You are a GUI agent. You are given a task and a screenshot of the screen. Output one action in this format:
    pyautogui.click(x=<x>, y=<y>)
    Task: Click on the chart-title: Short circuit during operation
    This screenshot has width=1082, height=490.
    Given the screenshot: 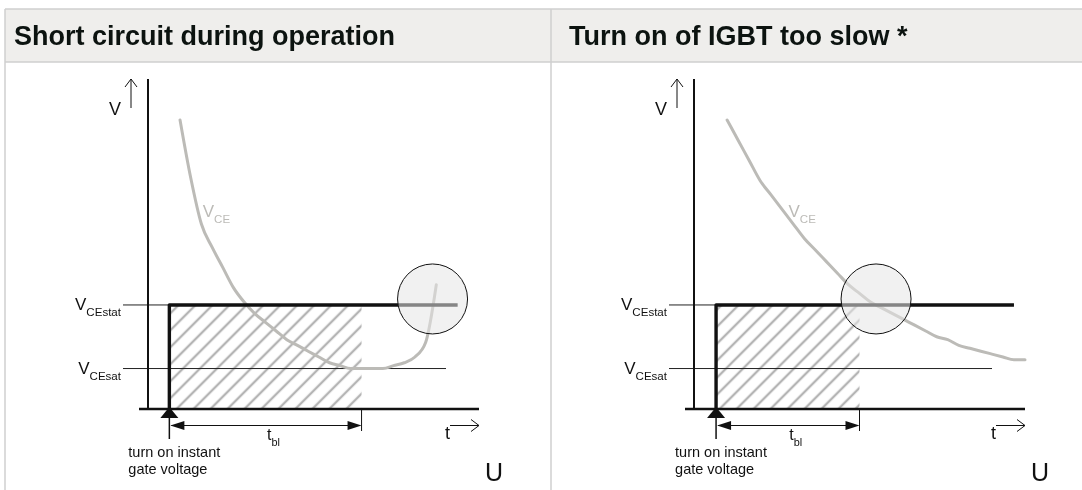 What is the action you would take?
    pyautogui.click(x=205, y=36)
    